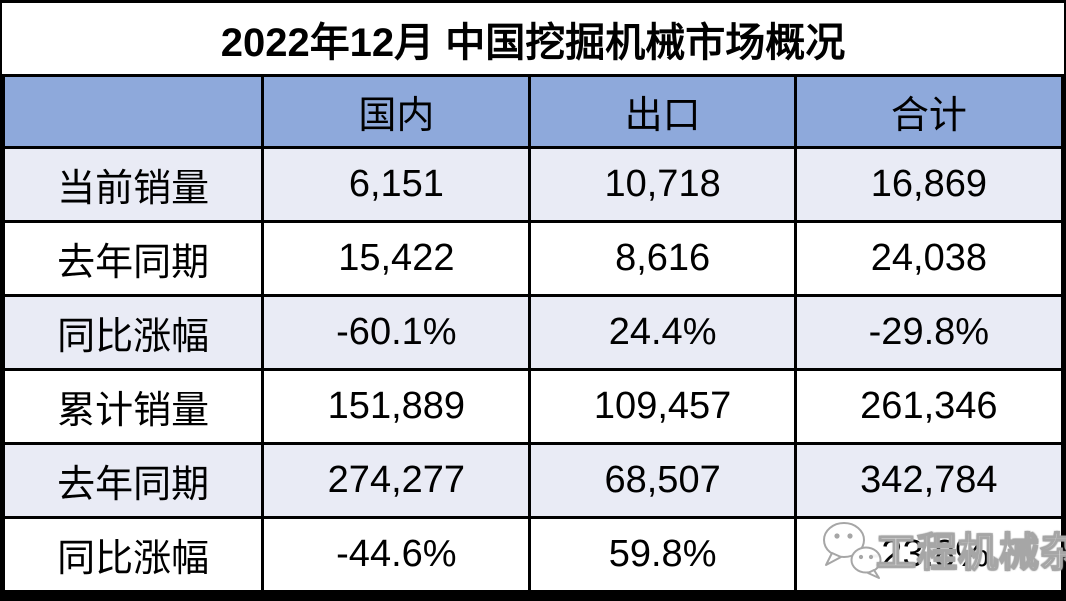  Describe the element at coordinates (662, 184) in the screenshot. I see `table-cell: 10,718` at that location.